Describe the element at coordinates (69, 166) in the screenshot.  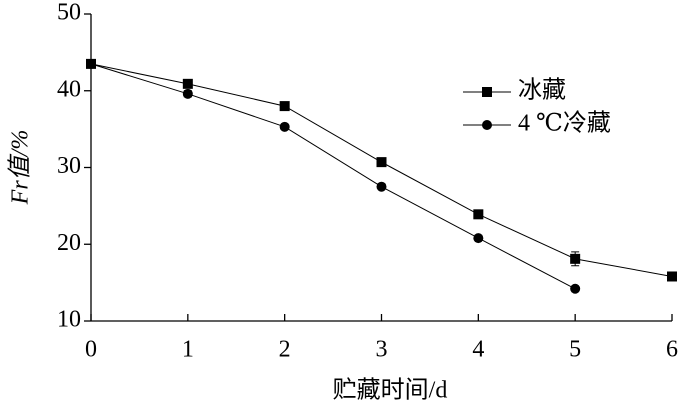
I see `y-tick-label: 30` at that location.